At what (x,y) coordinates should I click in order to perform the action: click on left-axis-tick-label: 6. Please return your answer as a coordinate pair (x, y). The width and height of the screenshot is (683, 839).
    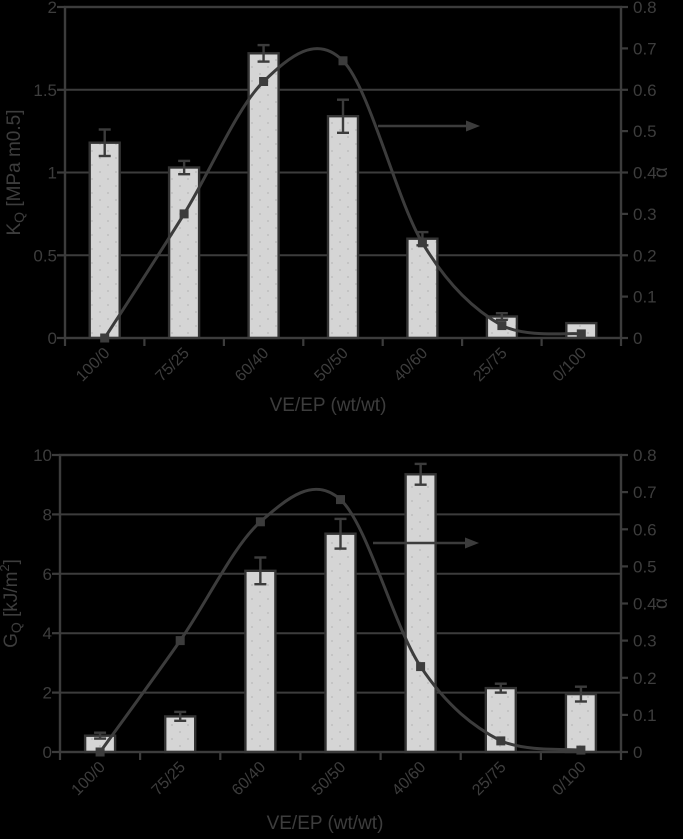
    Looking at the image, I should click on (47, 574).